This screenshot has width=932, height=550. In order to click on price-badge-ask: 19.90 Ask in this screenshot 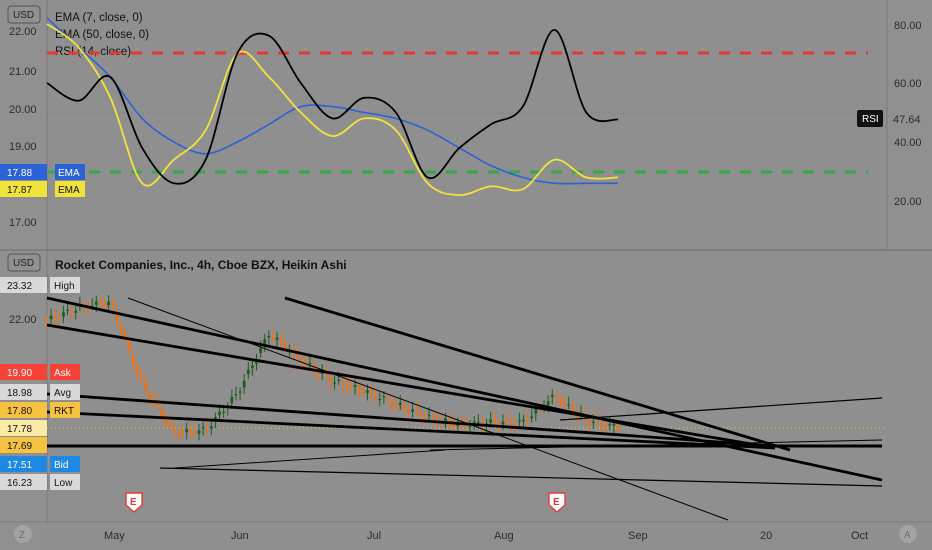, I will do `click(40, 372)`.